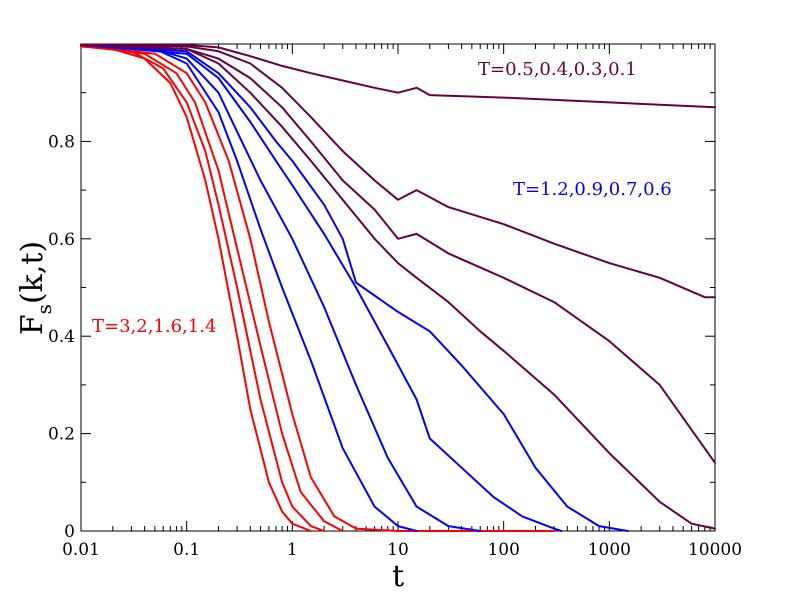 Image resolution: width=792 pixels, height=612 pixels. Describe the element at coordinates (81, 550) in the screenshot. I see `x-tick-label: 0.01` at that location.